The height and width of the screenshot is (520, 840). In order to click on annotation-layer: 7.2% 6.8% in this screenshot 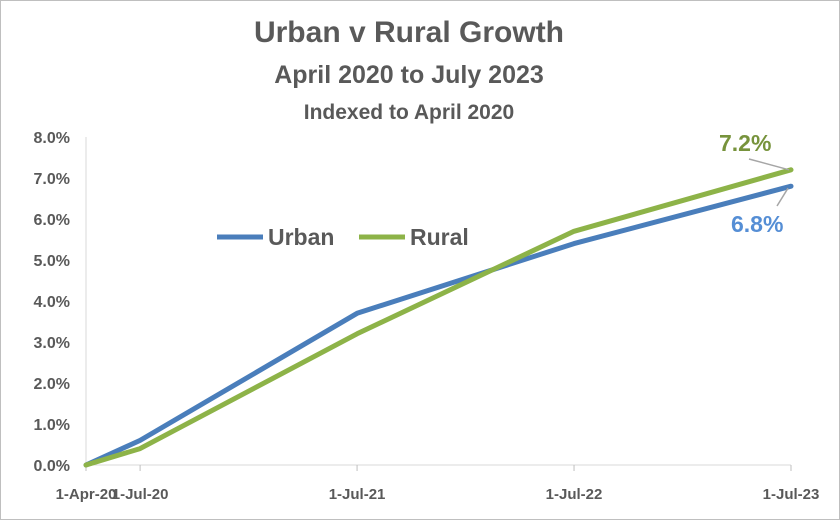, I will do `click(754, 183)`.